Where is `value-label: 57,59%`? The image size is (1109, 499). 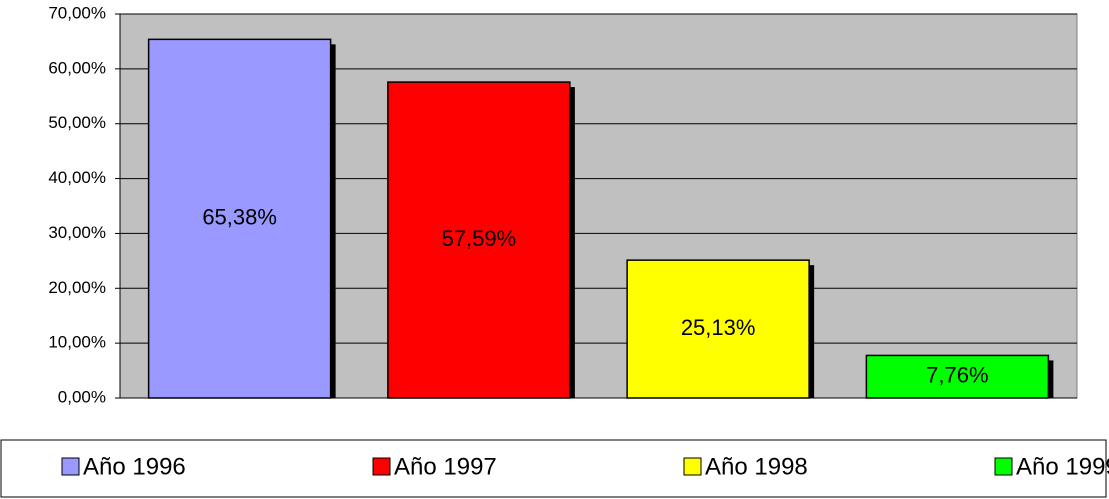
value-label: 57,59% is located at coordinates (479, 238).